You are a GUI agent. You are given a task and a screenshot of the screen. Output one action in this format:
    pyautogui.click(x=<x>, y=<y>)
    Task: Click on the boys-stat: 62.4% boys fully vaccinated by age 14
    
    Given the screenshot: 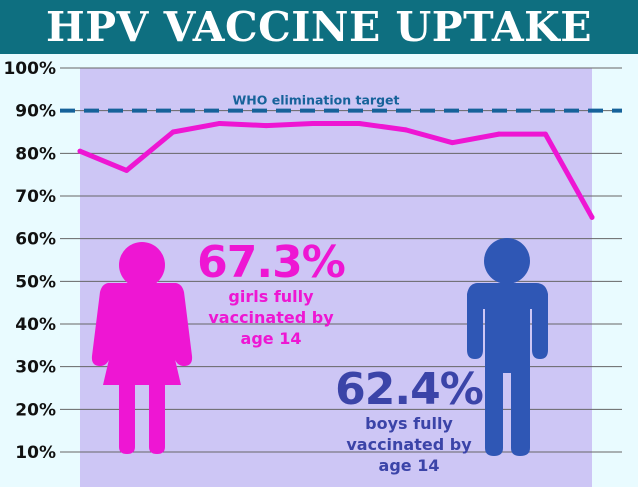 What is the action you would take?
    pyautogui.click(x=409, y=421)
    